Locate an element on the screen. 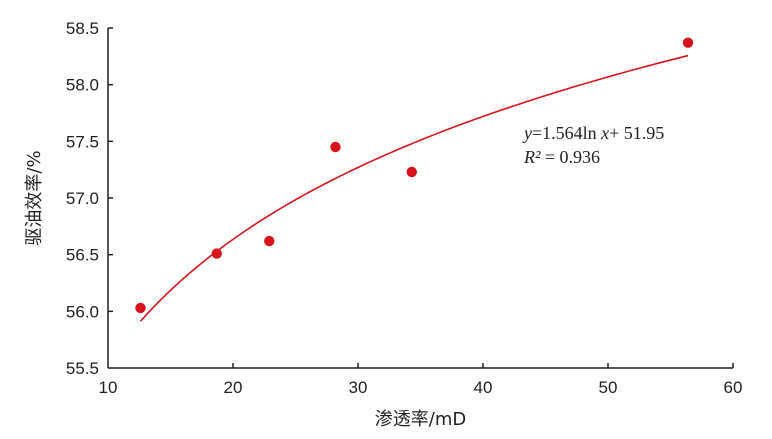 This screenshot has height=439, width=772. x-tick-label: 10 is located at coordinates (108, 387).